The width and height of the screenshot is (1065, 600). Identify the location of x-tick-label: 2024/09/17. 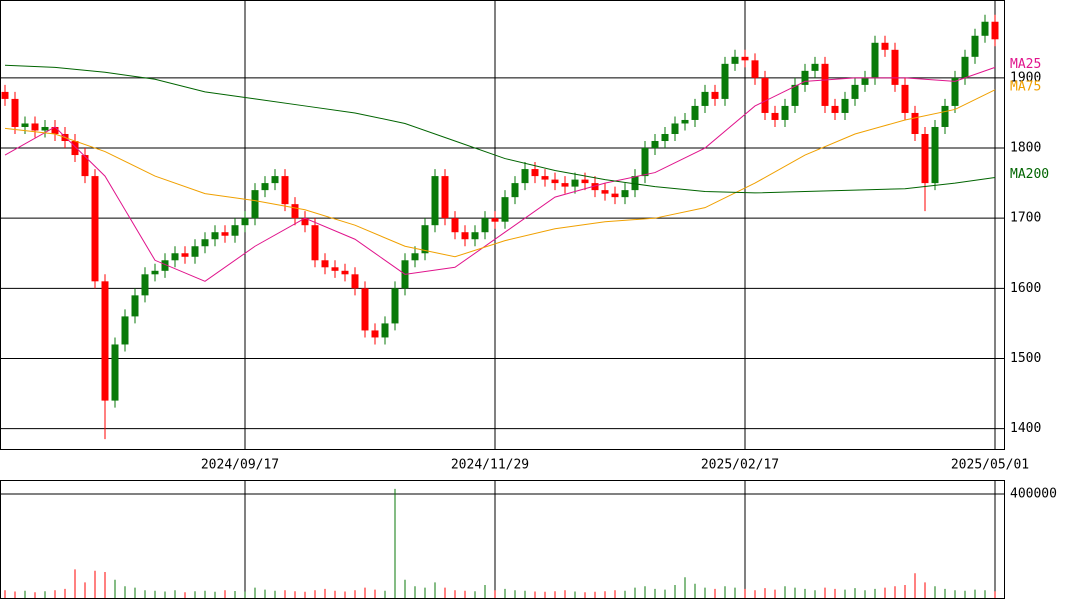
(240, 465).